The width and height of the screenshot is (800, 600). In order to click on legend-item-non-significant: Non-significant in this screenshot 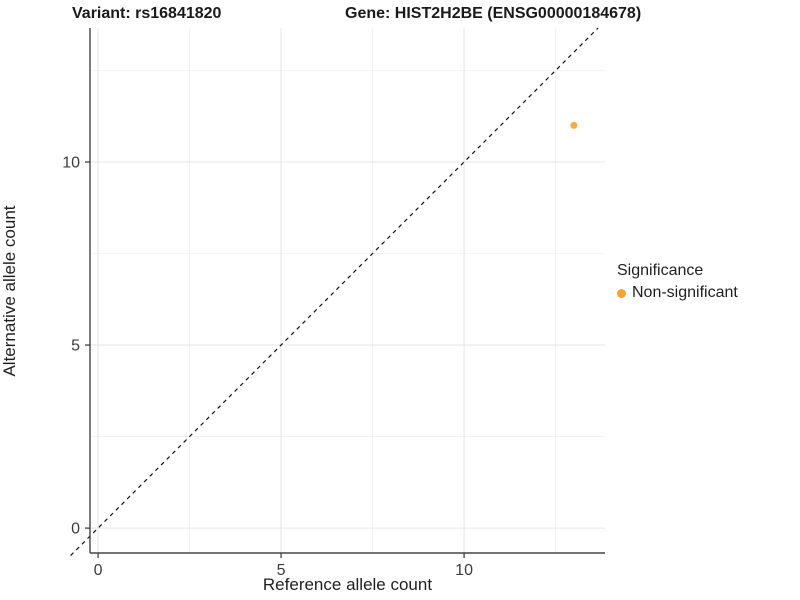, I will do `click(677, 293)`.